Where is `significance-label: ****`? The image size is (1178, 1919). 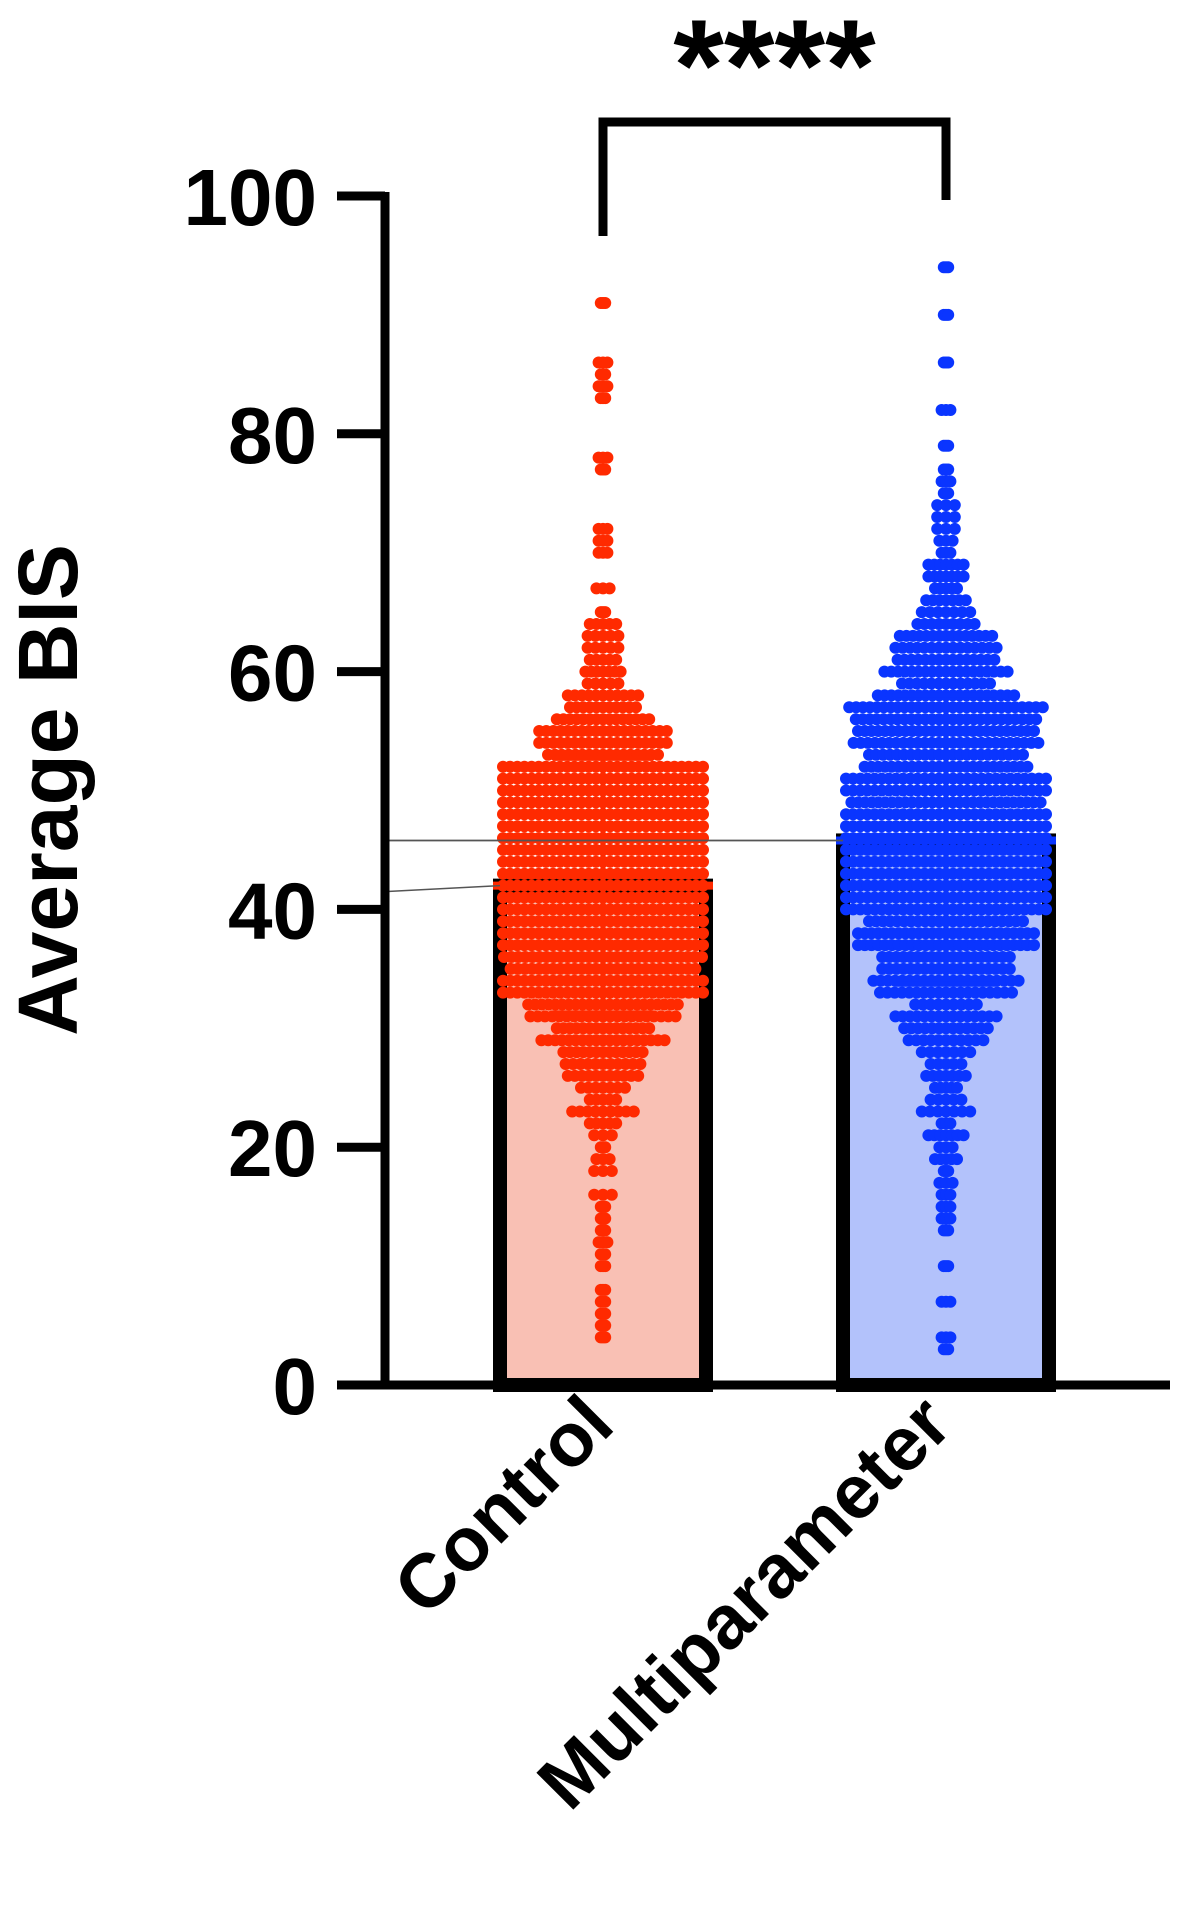
significance-label: **** is located at coordinates (774, 69).